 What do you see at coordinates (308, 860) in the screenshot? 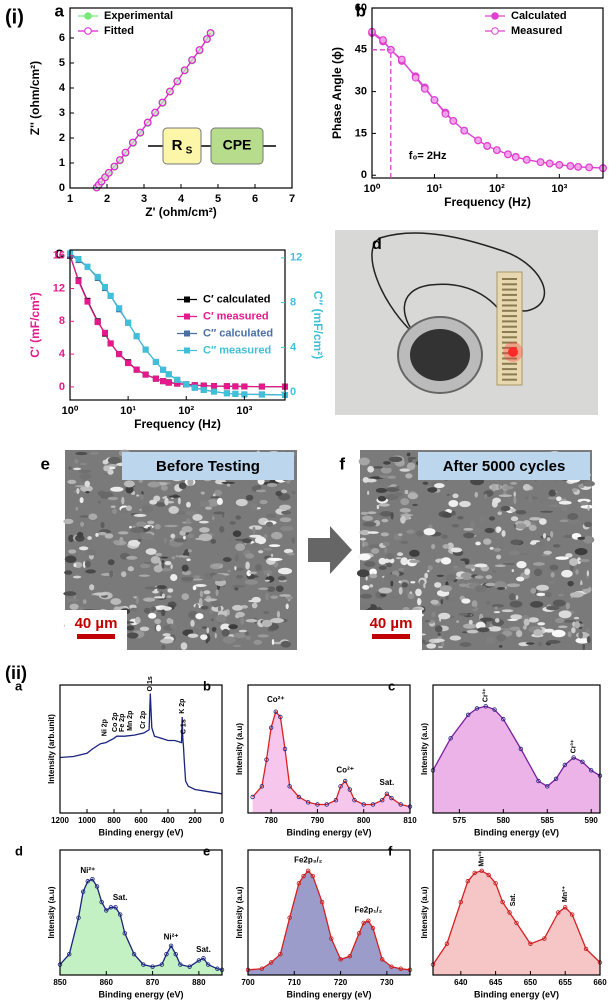
I see `peak-label: Fe2p₃/₂` at bounding box center [308, 860].